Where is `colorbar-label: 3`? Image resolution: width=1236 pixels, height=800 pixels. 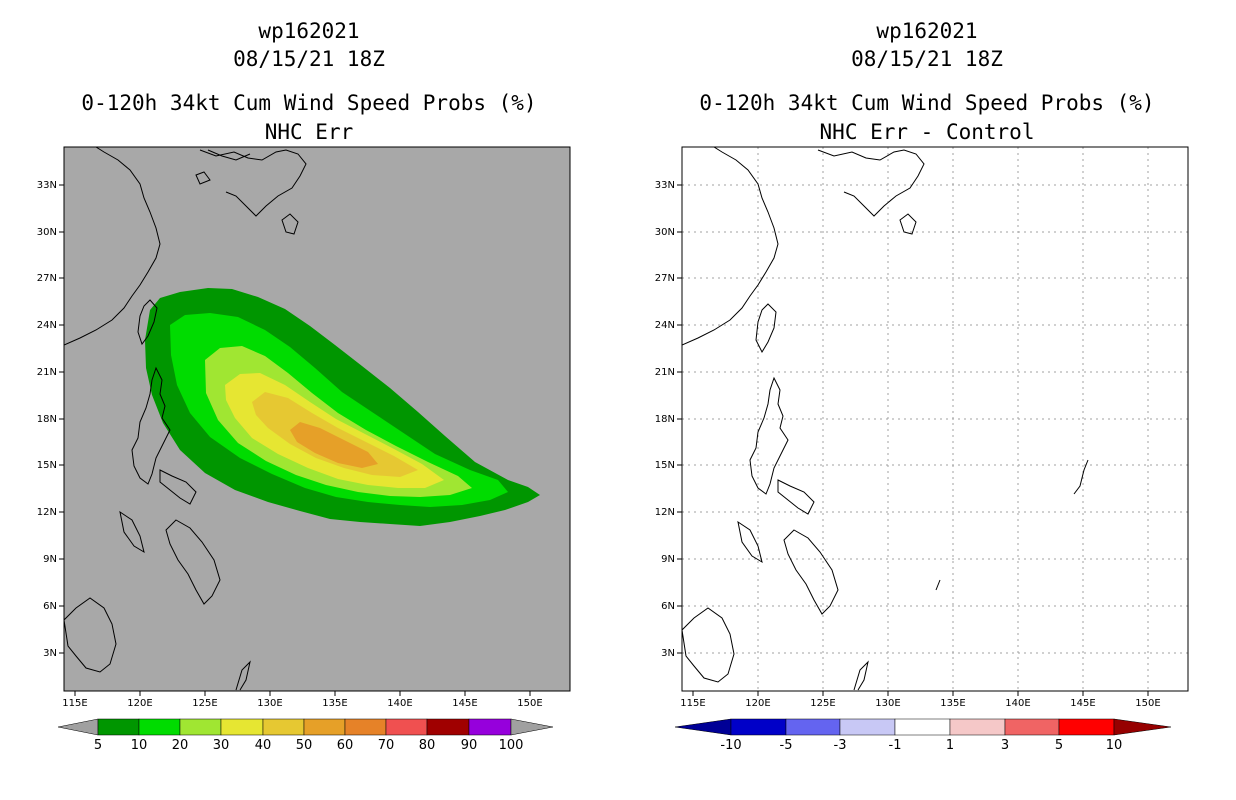
colorbar-label: 3 is located at coordinates (1005, 745).